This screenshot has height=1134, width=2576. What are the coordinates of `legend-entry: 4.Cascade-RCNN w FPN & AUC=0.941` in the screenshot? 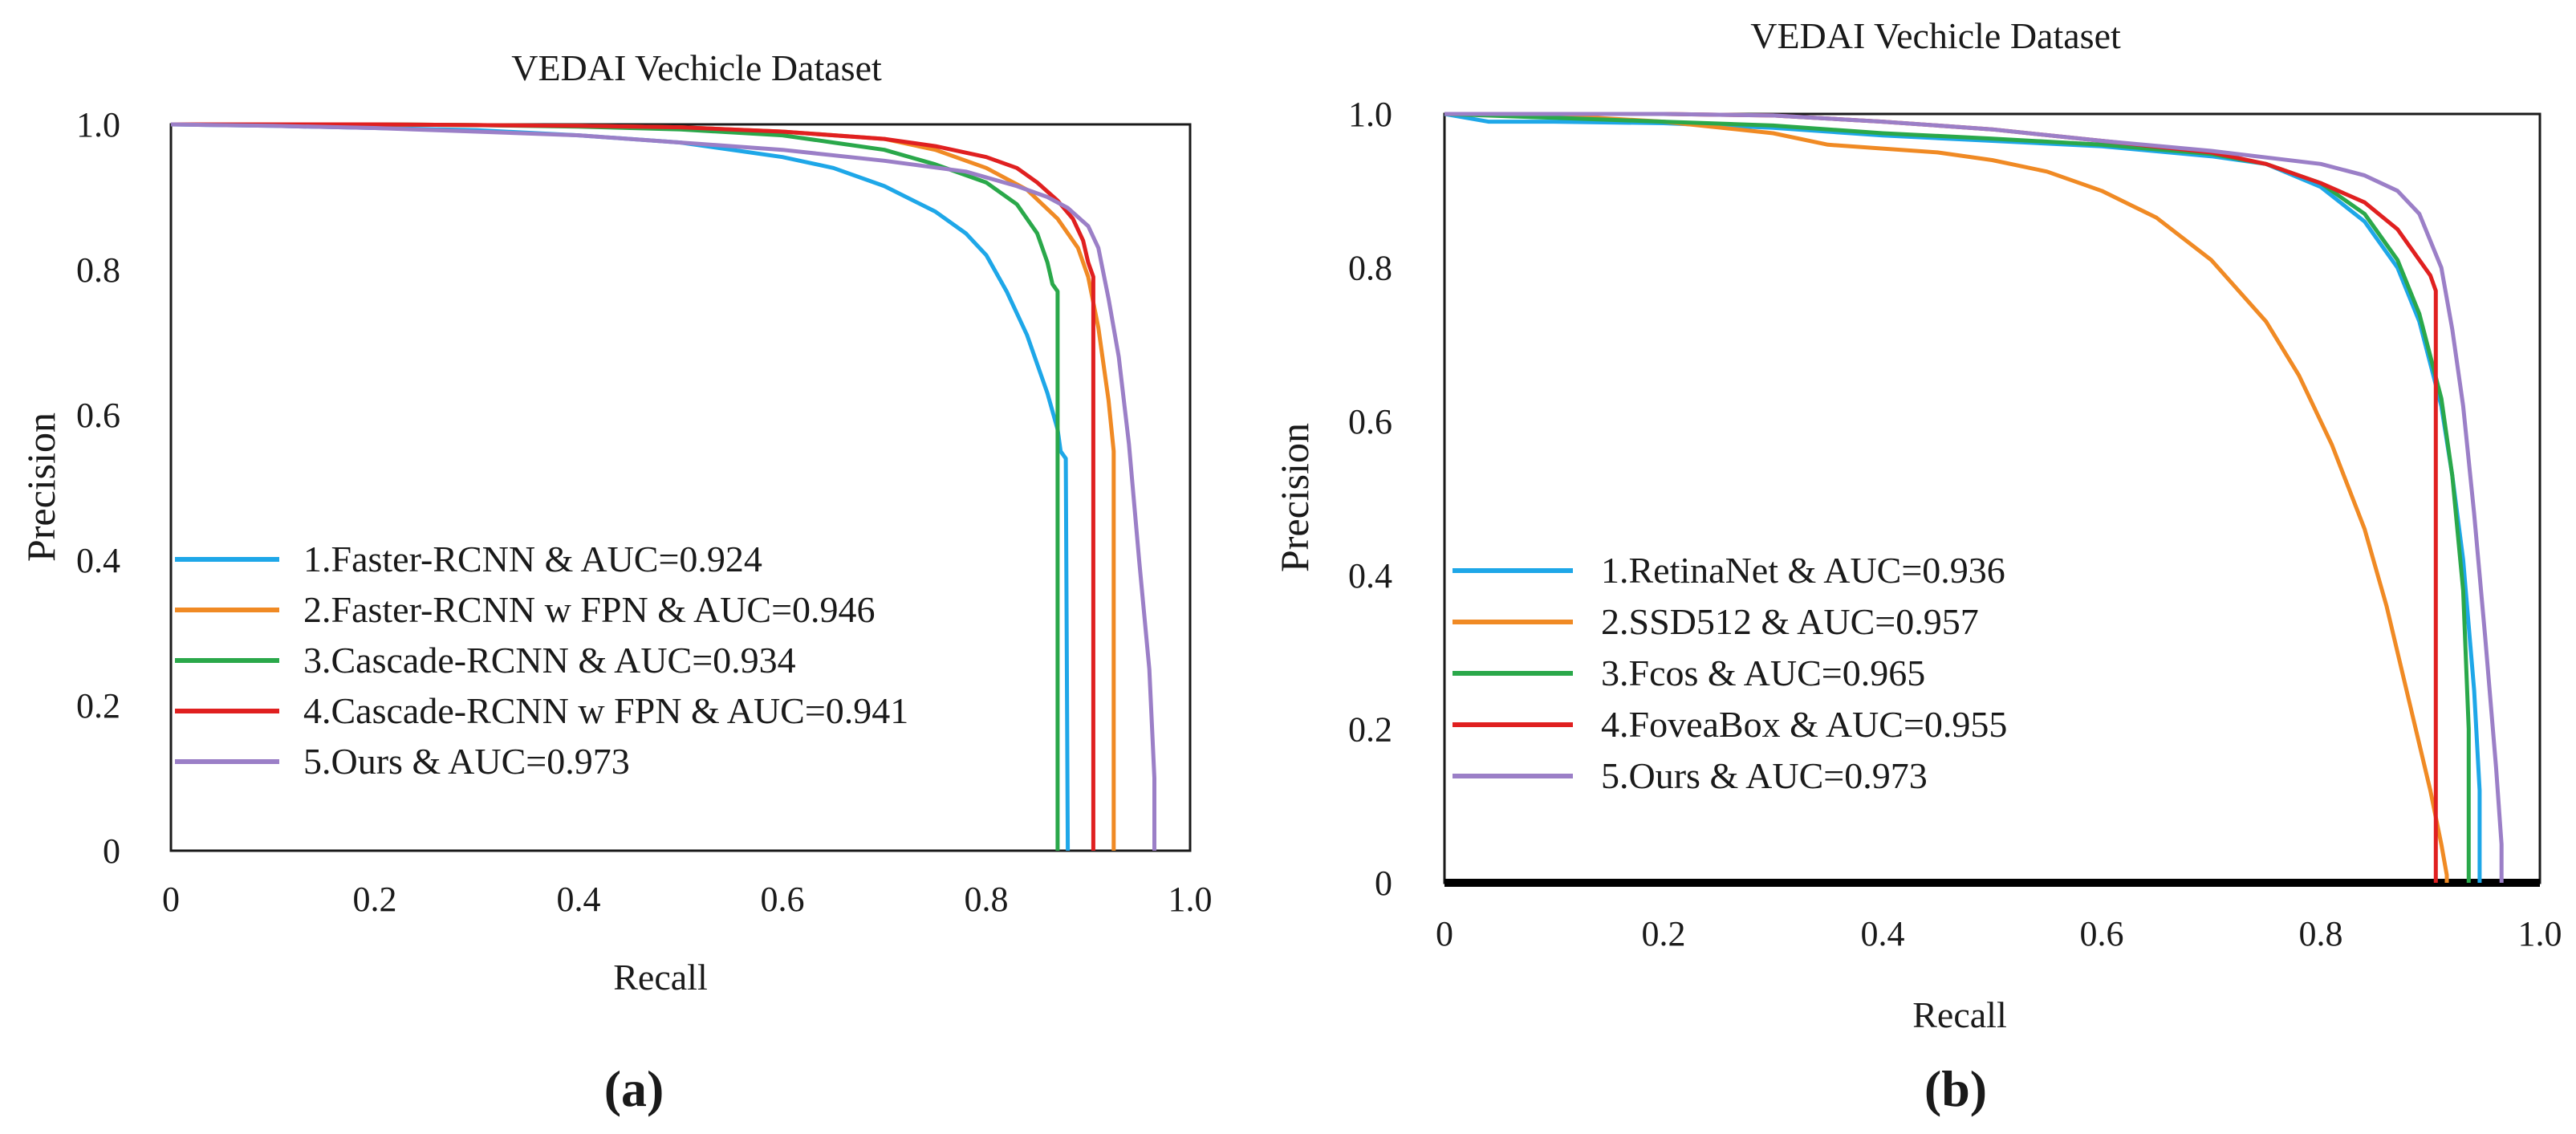 It's located at (605, 710).